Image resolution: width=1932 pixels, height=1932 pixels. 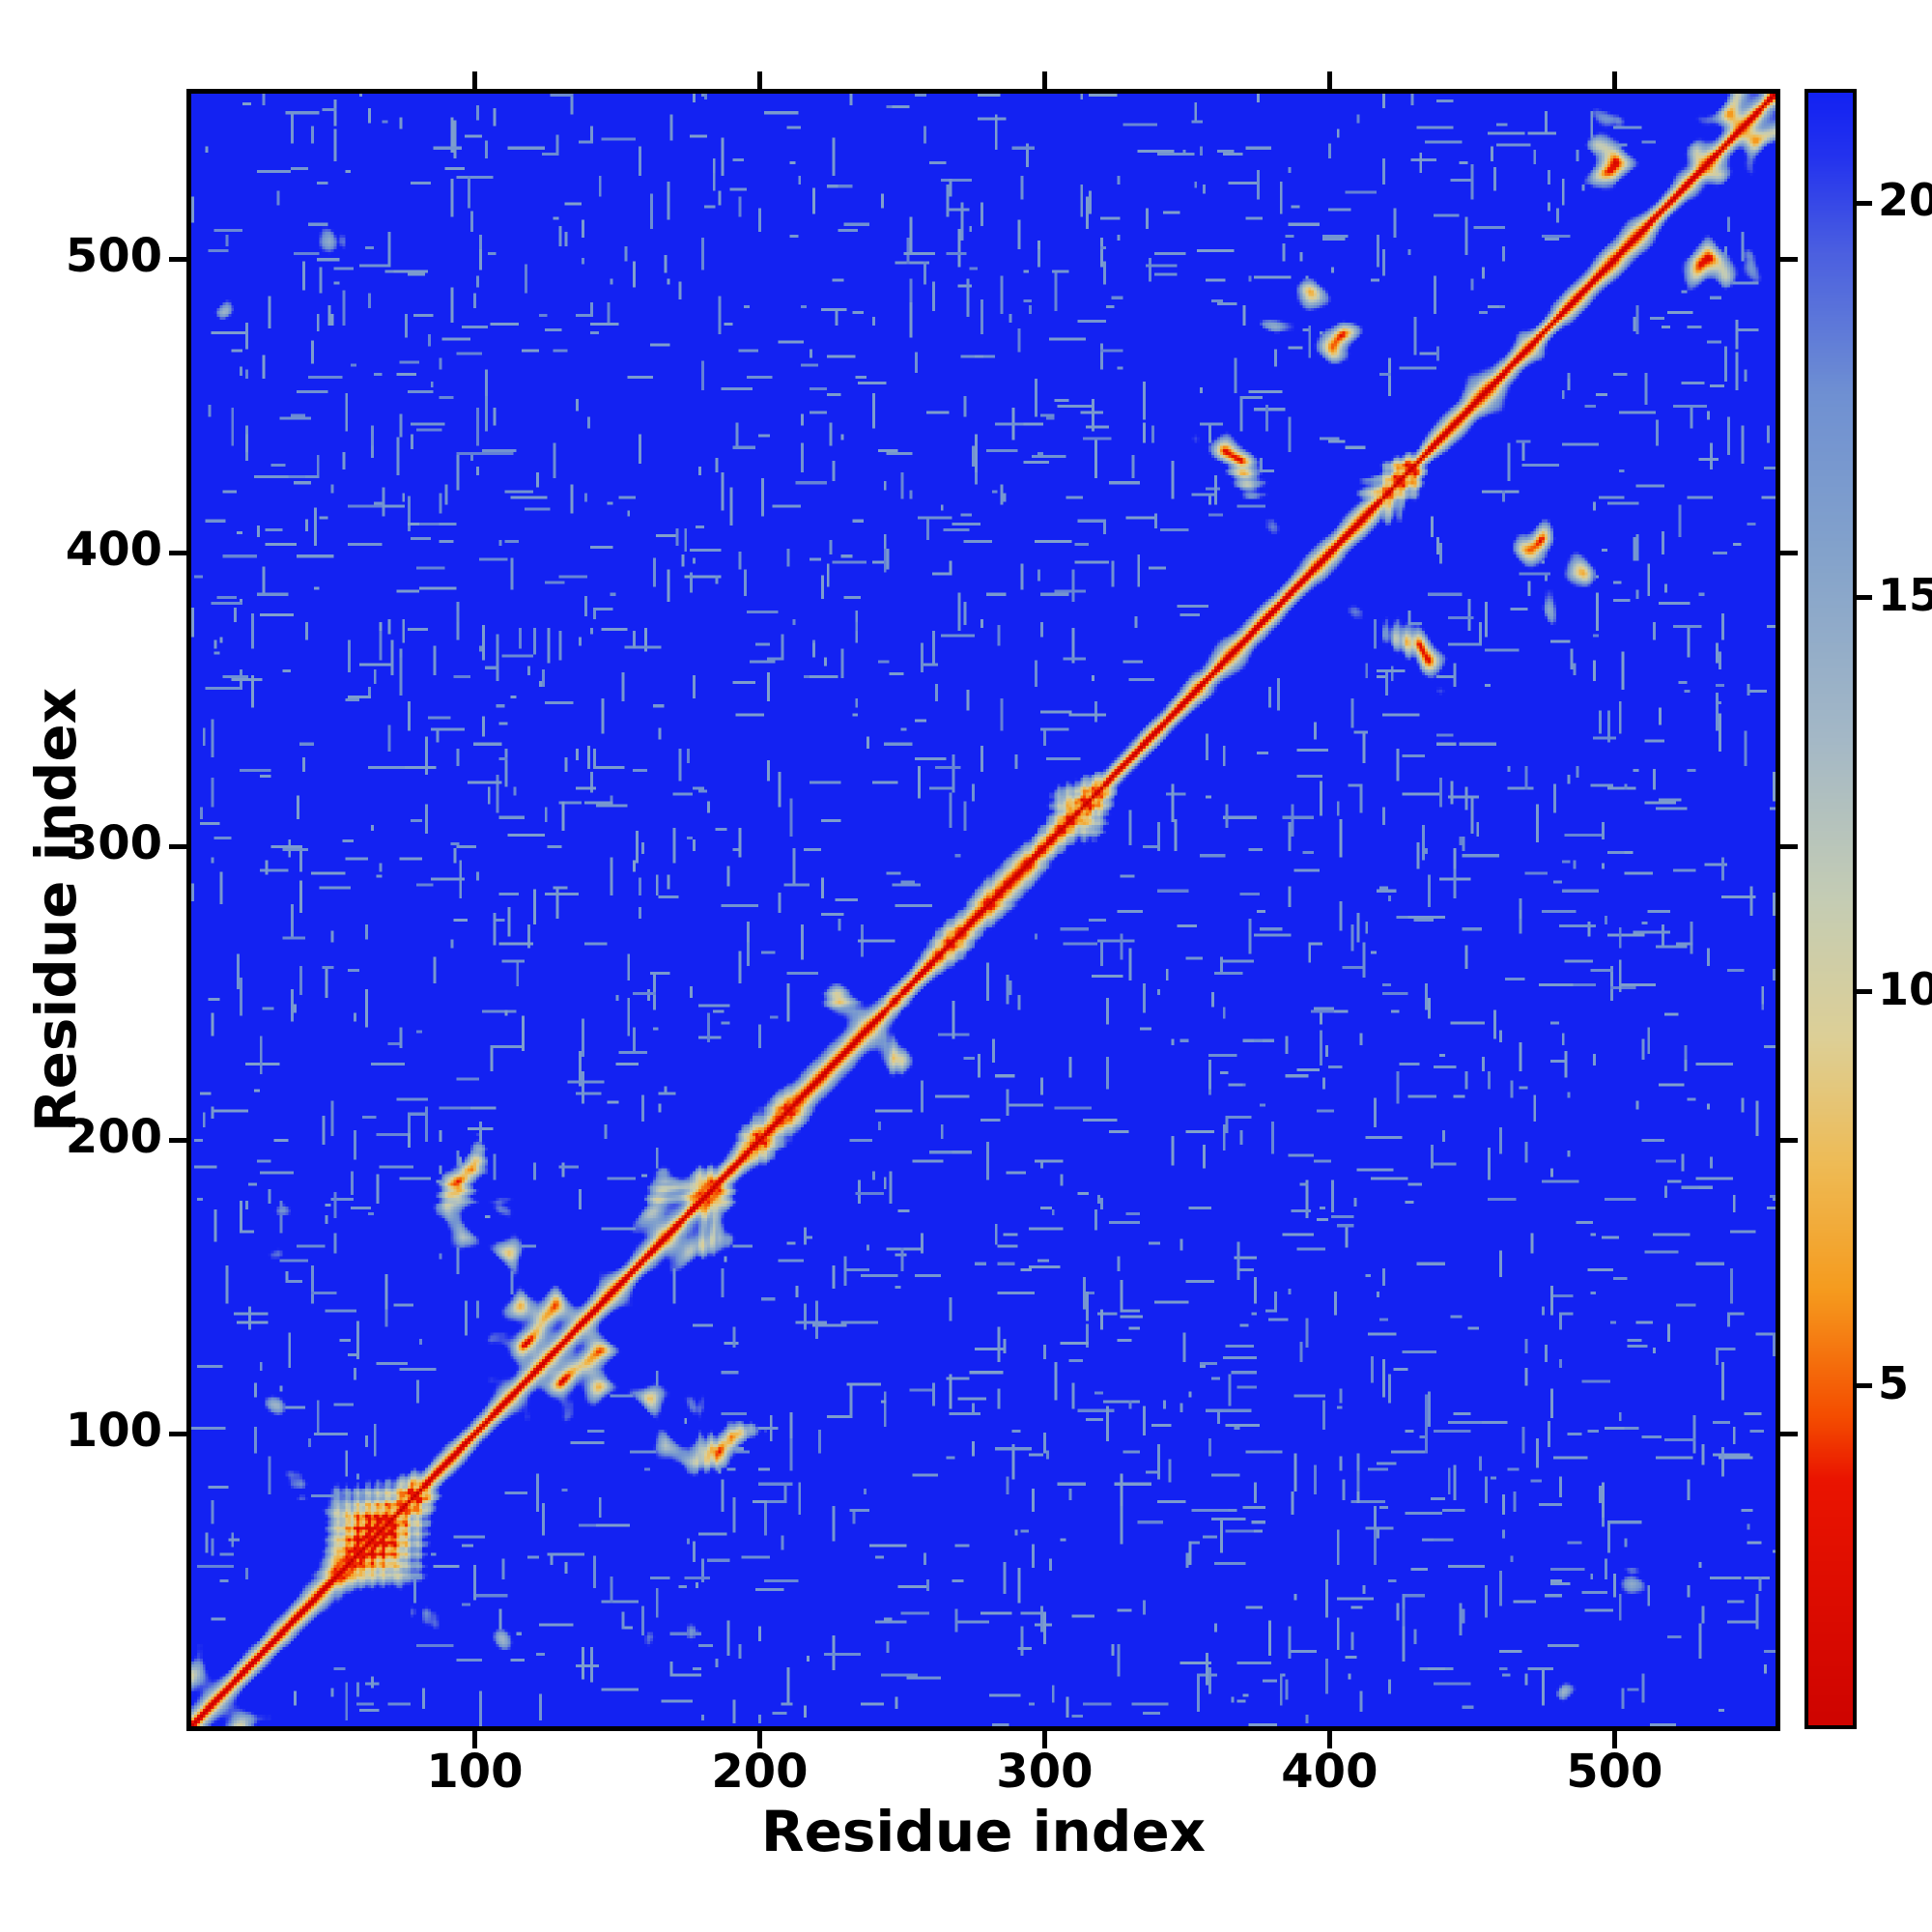 I want to click on y-tick-label: 400, so click(x=113, y=549).